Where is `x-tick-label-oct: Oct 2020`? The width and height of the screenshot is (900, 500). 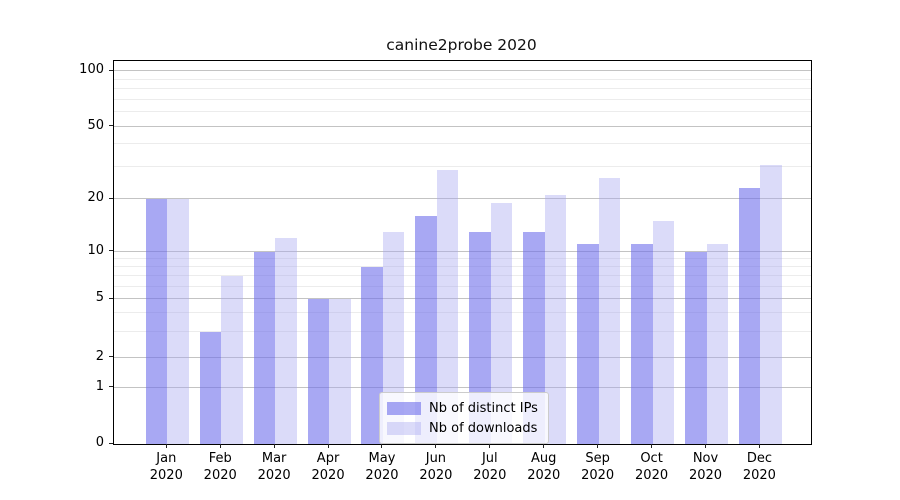 x-tick-label-oct: Oct 2020 is located at coordinates (652, 467).